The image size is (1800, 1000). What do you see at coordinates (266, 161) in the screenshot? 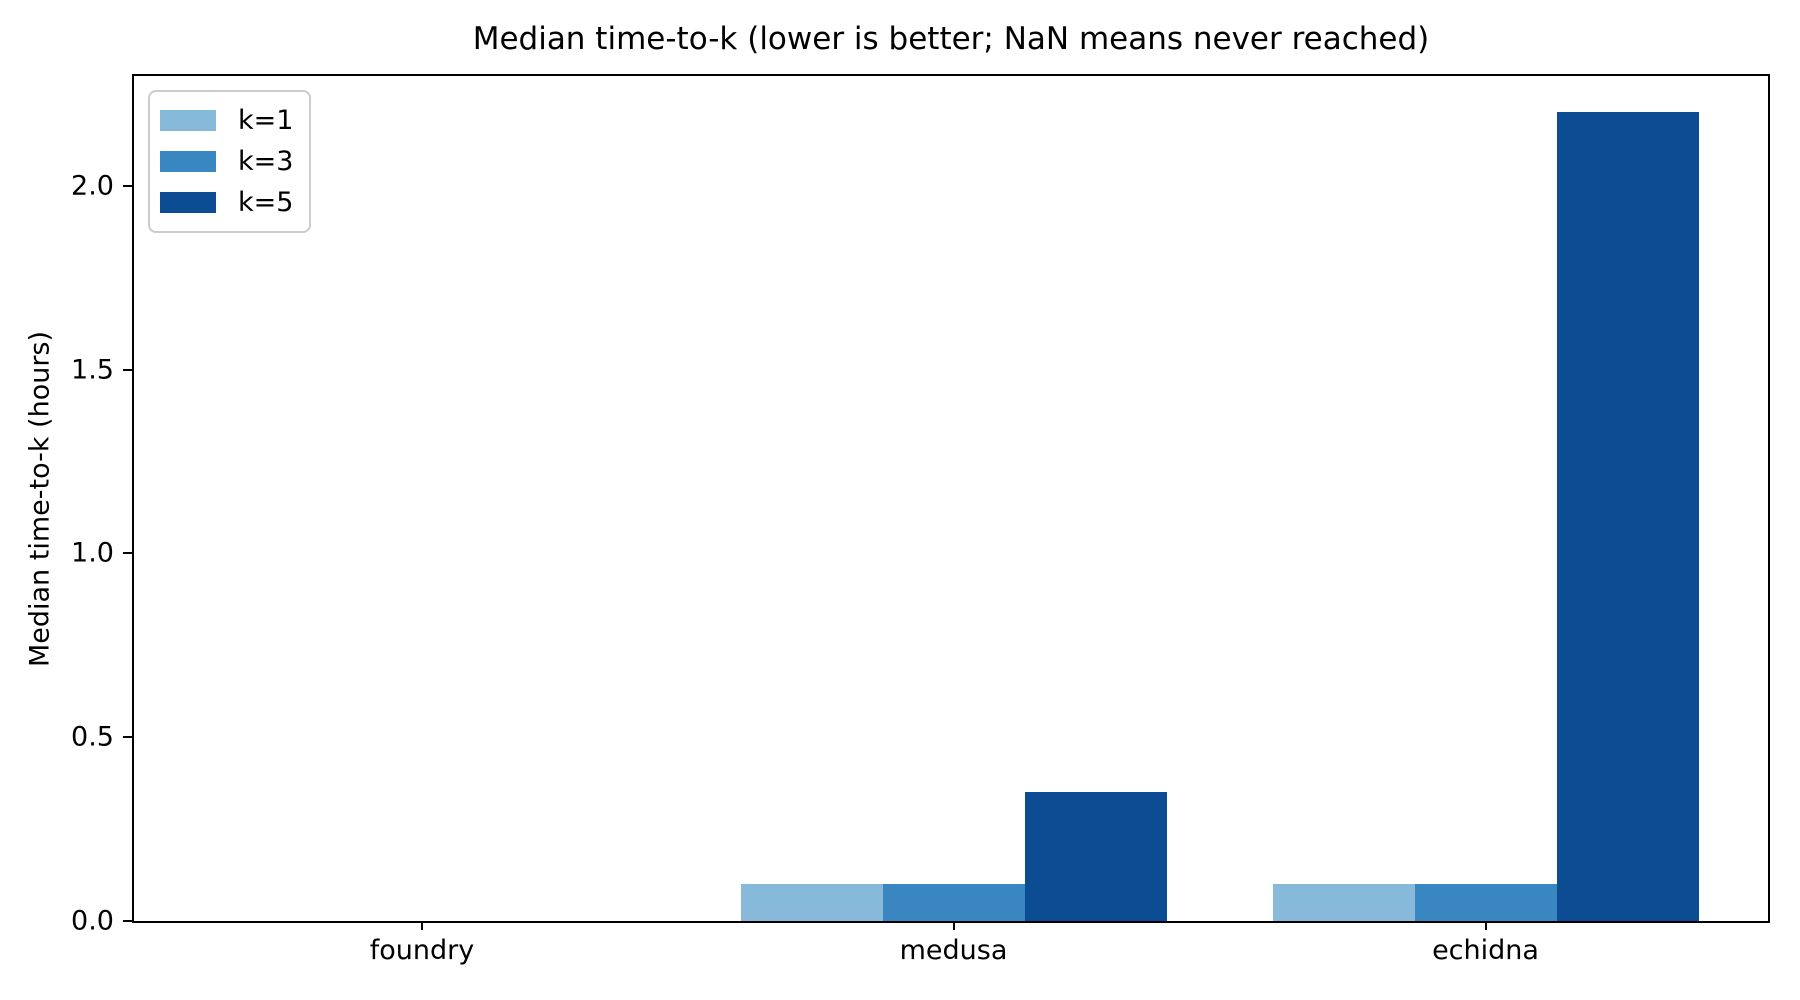
I see `legend-label-k=3: k=3` at bounding box center [266, 161].